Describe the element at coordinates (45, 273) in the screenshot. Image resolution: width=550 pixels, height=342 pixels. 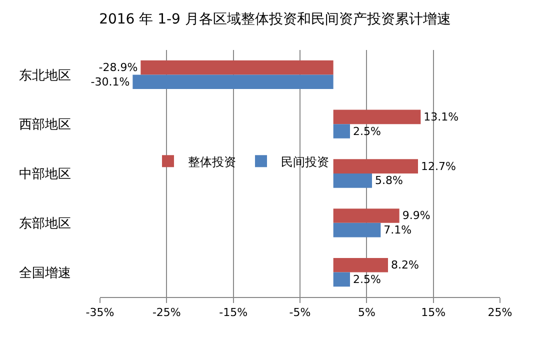
I see `y-tick-label: 全国增速` at that location.